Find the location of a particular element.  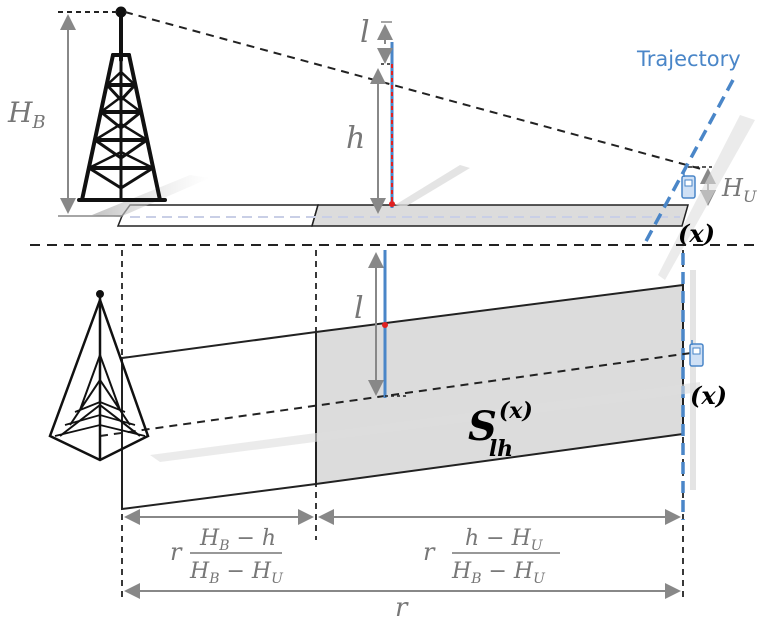

los-line-bottom is located at coordinates (399, 394).